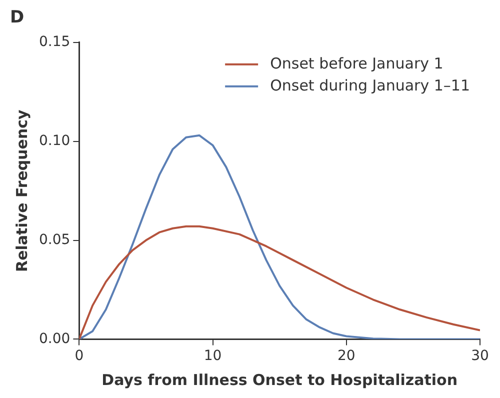 The image size is (500, 398). What do you see at coordinates (54, 338) in the screenshot?
I see `y-tick-label: 0.00` at bounding box center [54, 338].